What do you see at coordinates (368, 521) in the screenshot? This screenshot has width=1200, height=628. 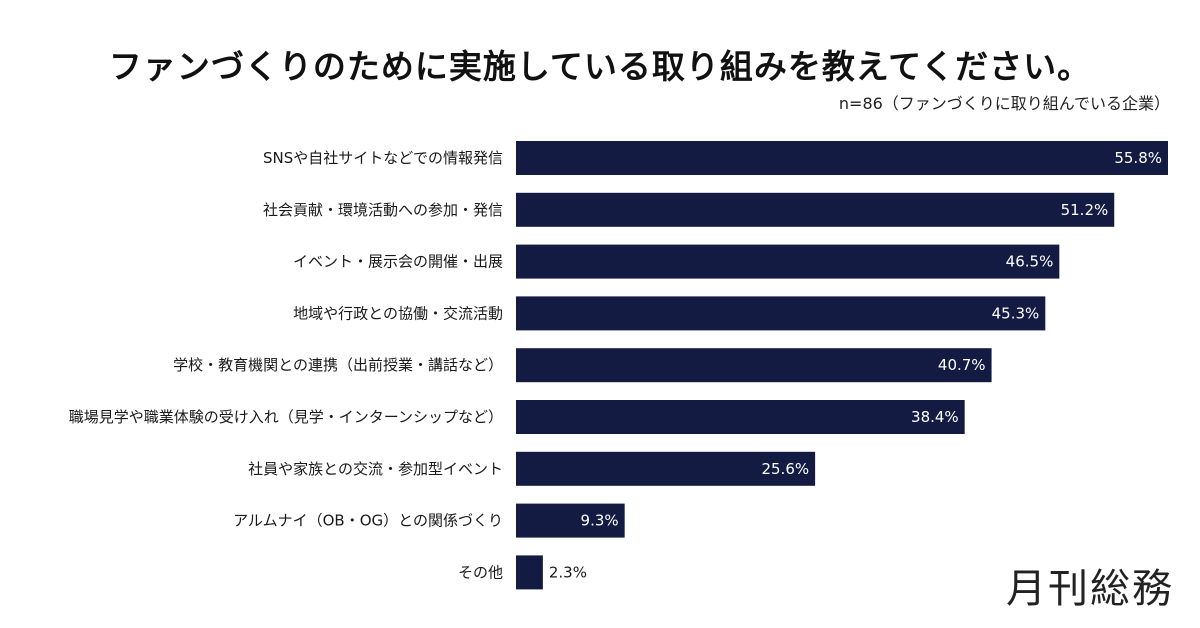 I see `category-label: アルムナイ（OB・OG）との関係づくり` at bounding box center [368, 521].